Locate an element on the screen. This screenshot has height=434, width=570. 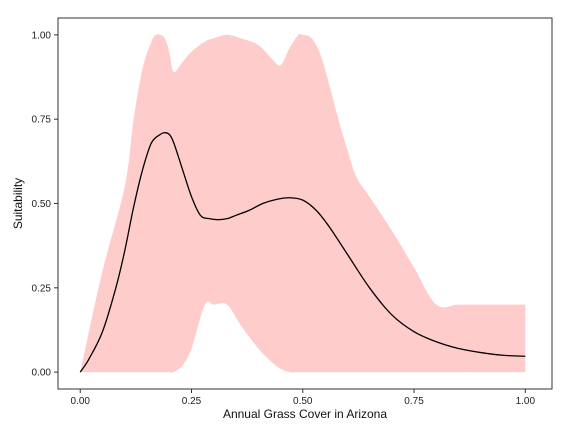
x-tick-label: 0.25 is located at coordinates (192, 401).